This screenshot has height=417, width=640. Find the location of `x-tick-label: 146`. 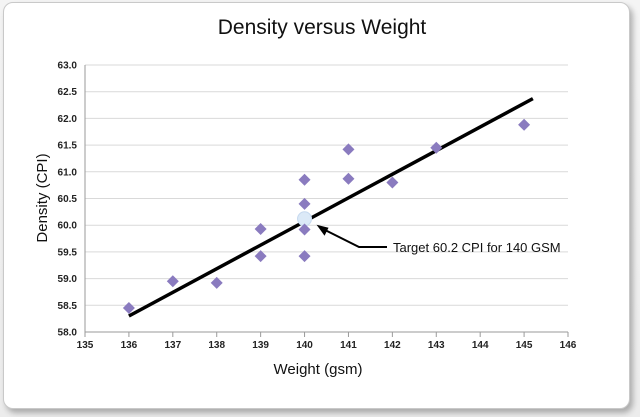

x-tick-label: 146 is located at coordinates (568, 345).